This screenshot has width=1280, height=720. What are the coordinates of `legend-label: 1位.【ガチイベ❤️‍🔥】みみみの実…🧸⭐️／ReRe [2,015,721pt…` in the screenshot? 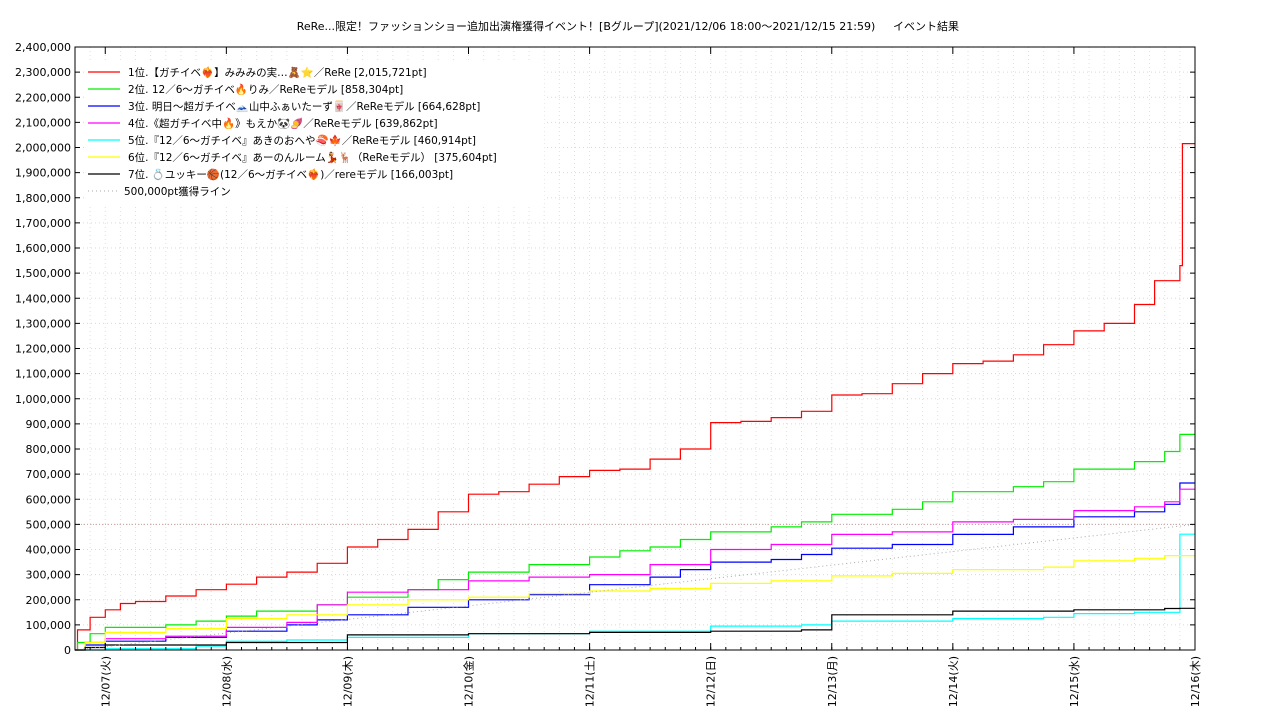 It's located at (277, 72).